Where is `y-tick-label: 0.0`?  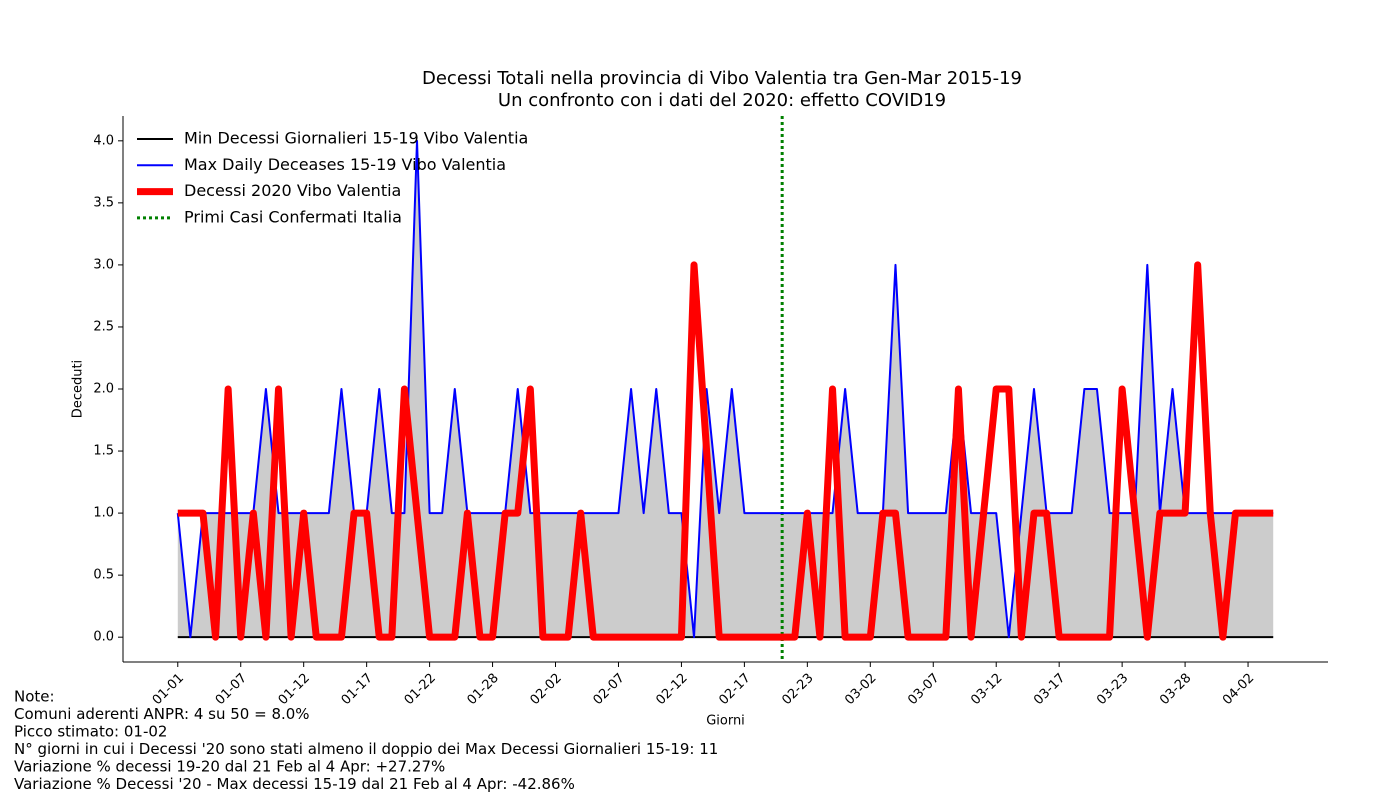
y-tick-label: 0.0 is located at coordinates (103, 637).